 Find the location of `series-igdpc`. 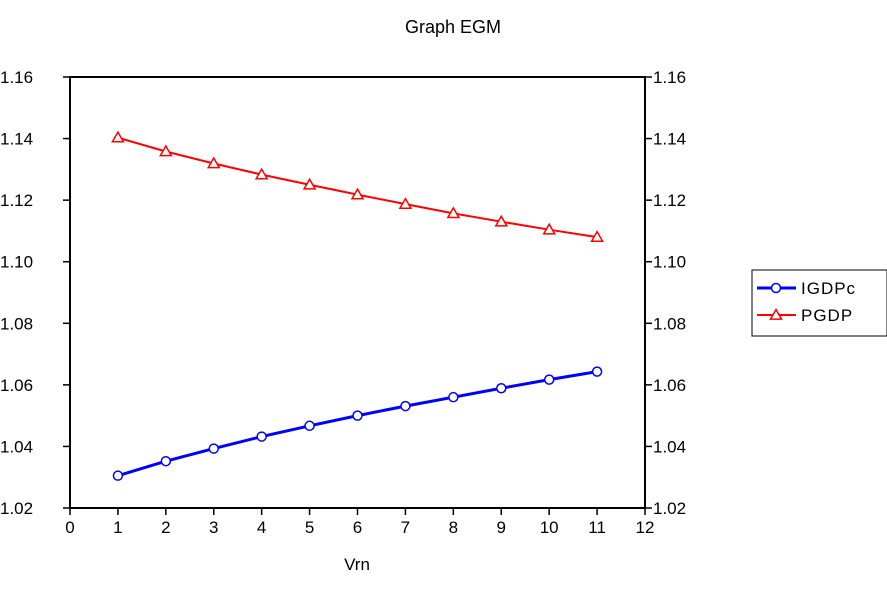

series-igdpc is located at coordinates (357, 423).